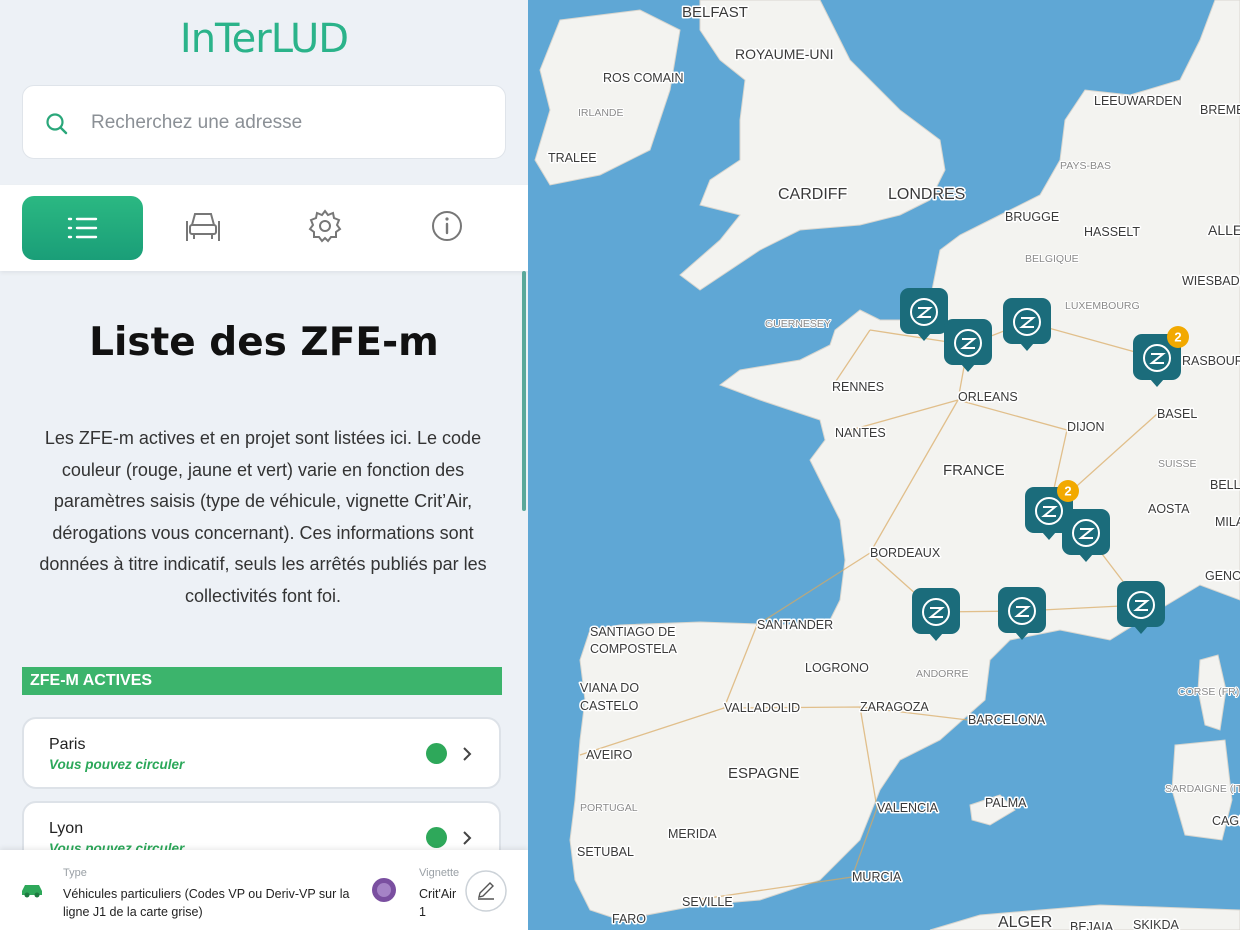  What do you see at coordinates (798, 324) in the screenshot?
I see `map-label: GUERNESEY` at bounding box center [798, 324].